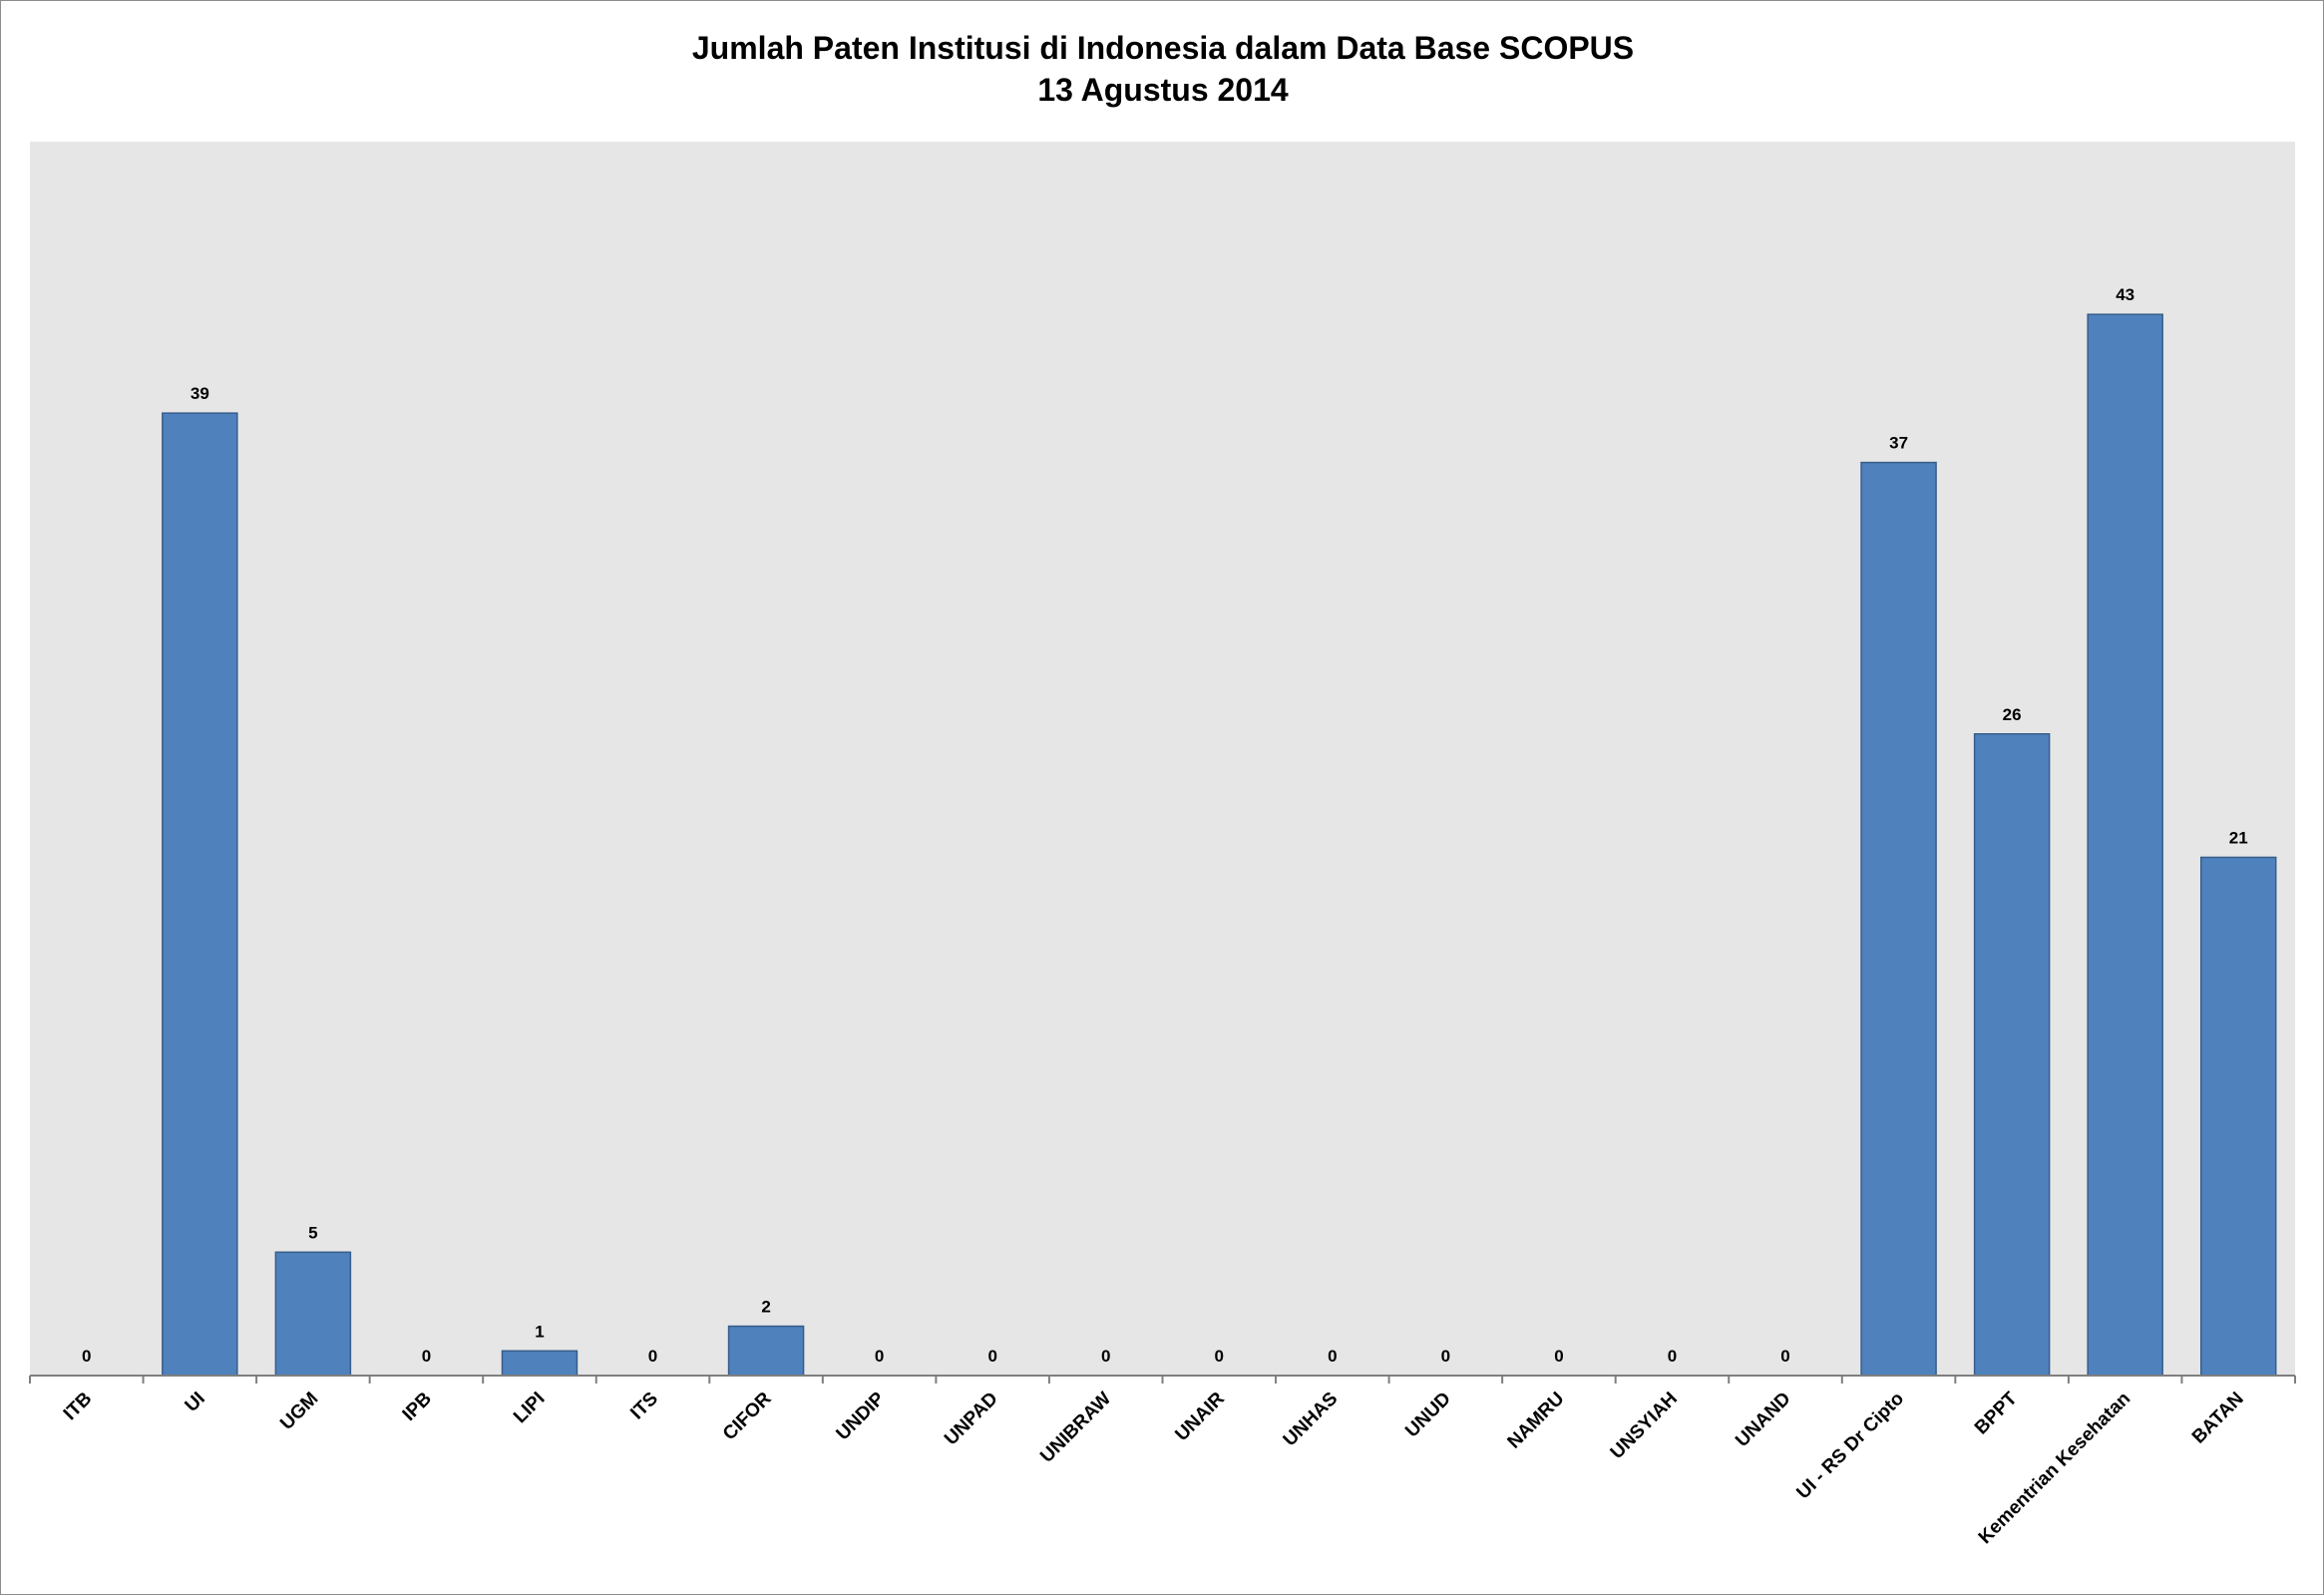 The height and width of the screenshot is (1596, 2324). What do you see at coordinates (1200, 1416) in the screenshot?
I see `x-tick-label: UNAIR` at bounding box center [1200, 1416].